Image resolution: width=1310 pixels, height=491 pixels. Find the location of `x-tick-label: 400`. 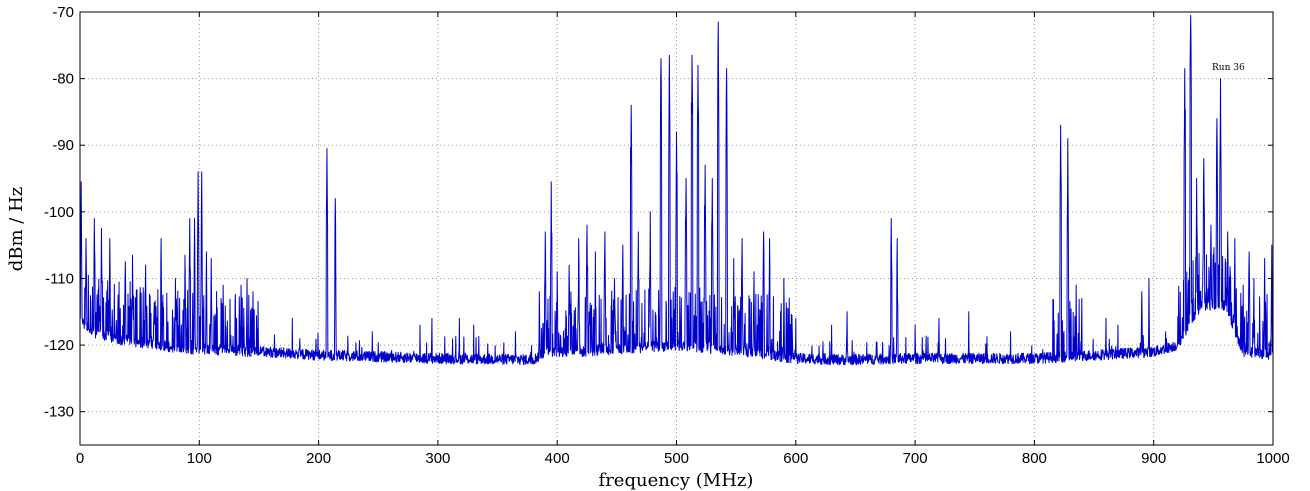

x-tick-label: 400 is located at coordinates (557, 458).